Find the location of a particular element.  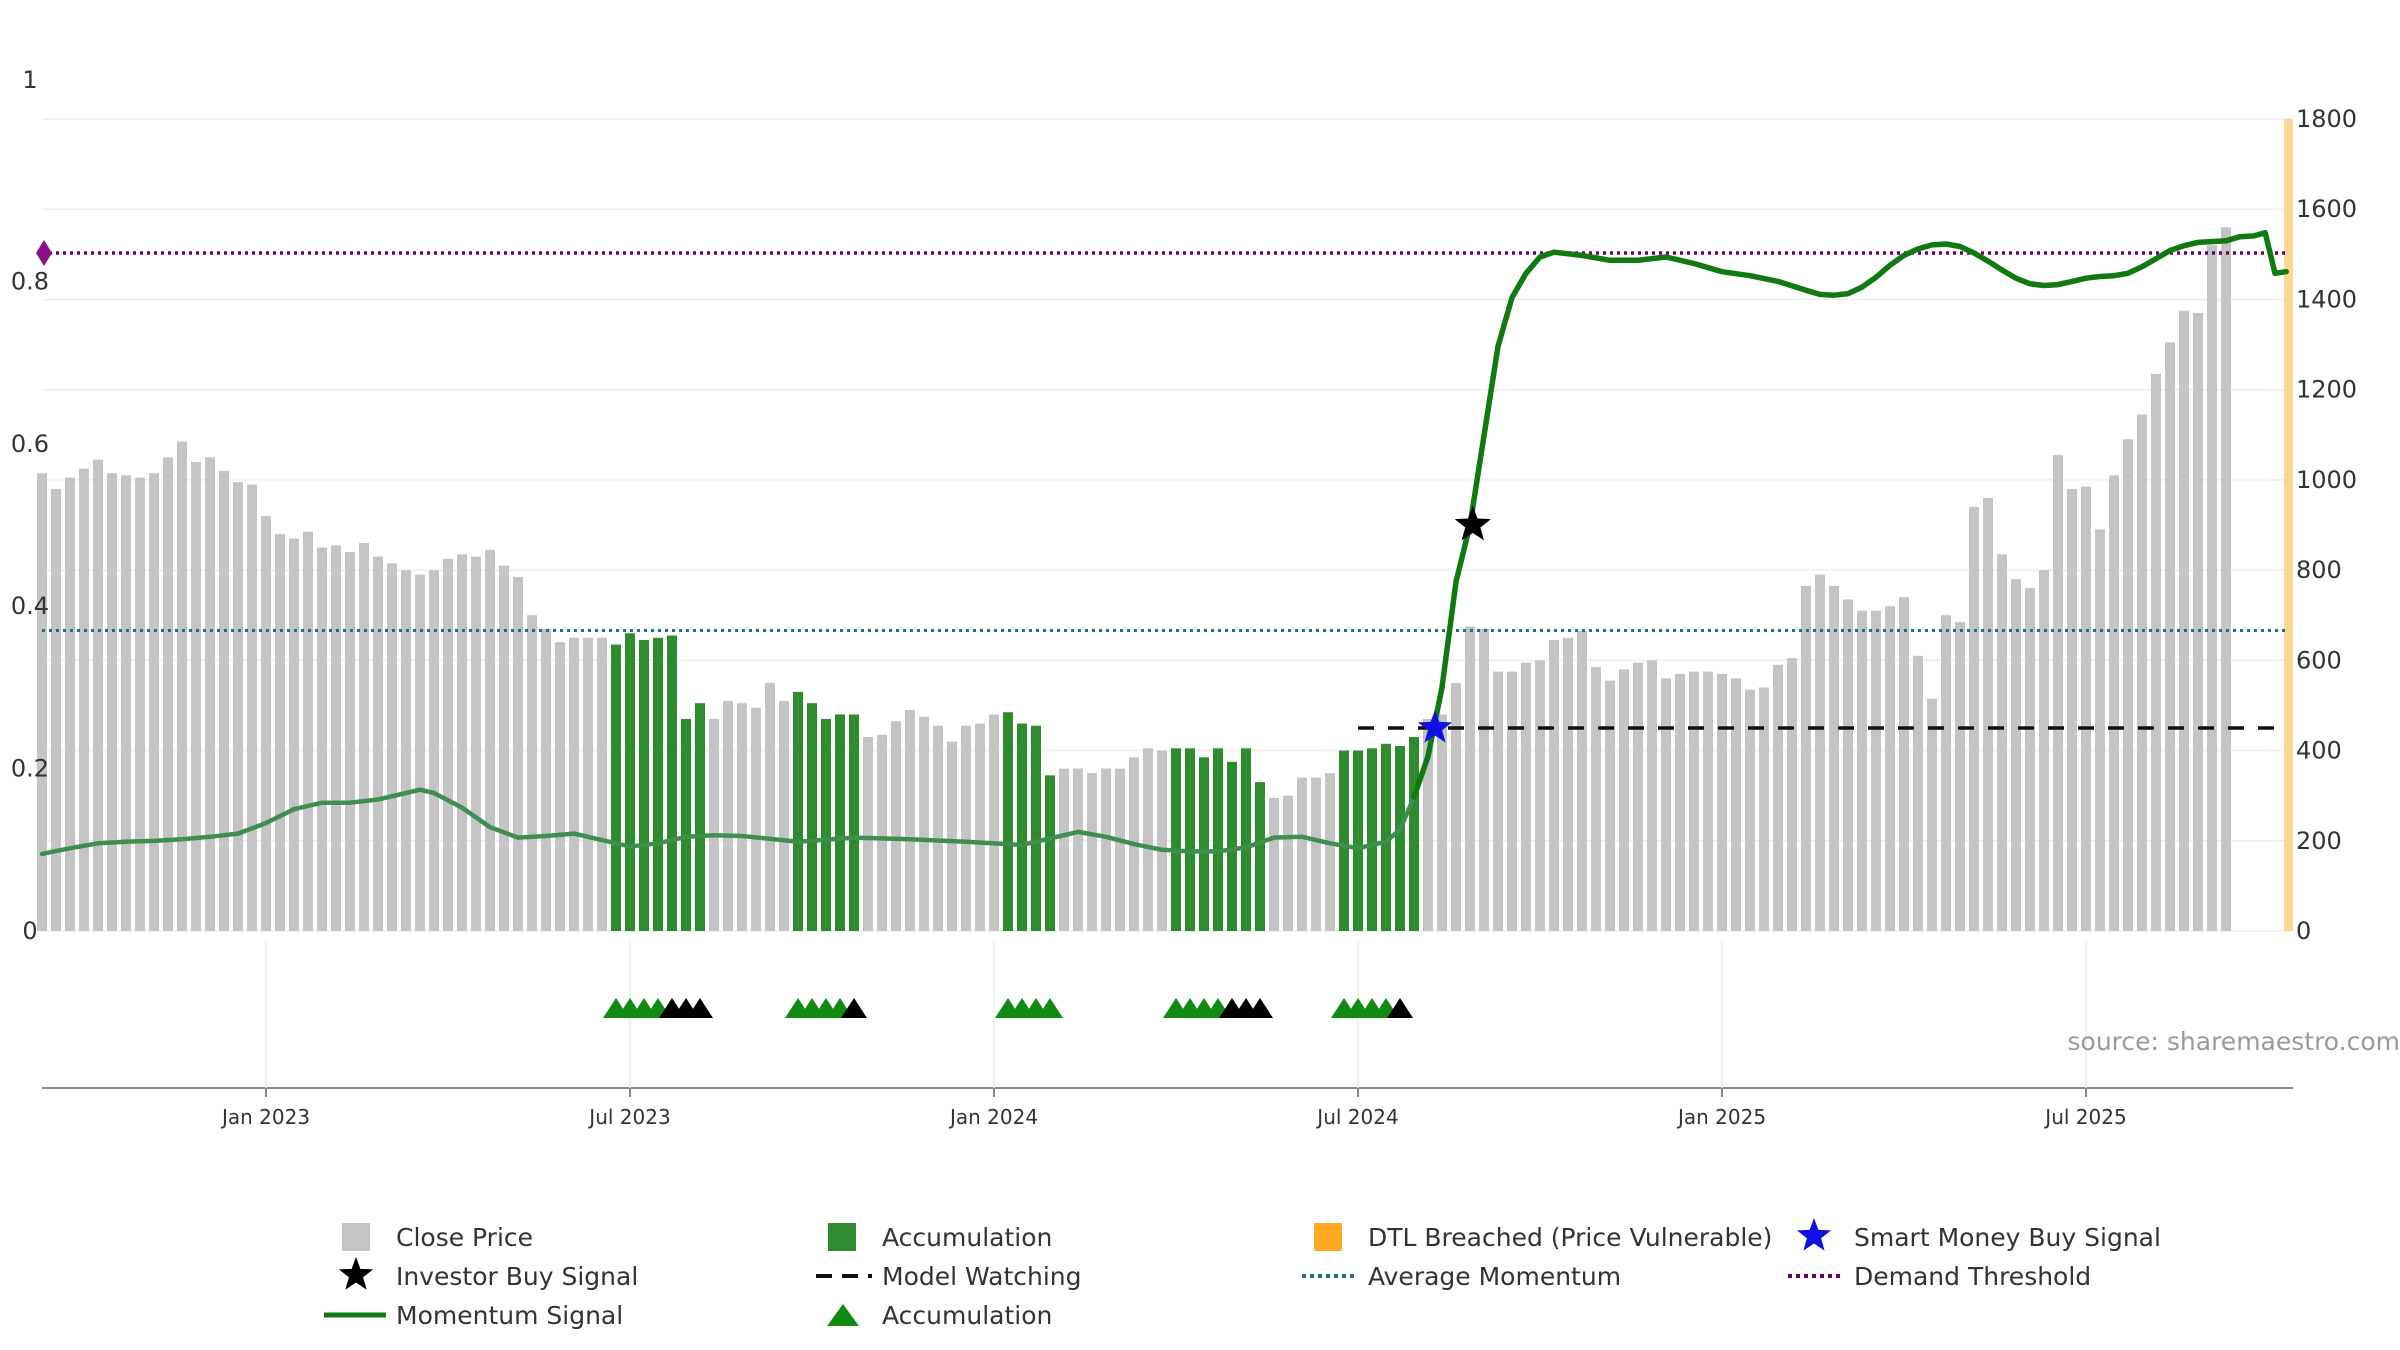

x-tick-label: Jan 2025 is located at coordinates (1721, 1117).